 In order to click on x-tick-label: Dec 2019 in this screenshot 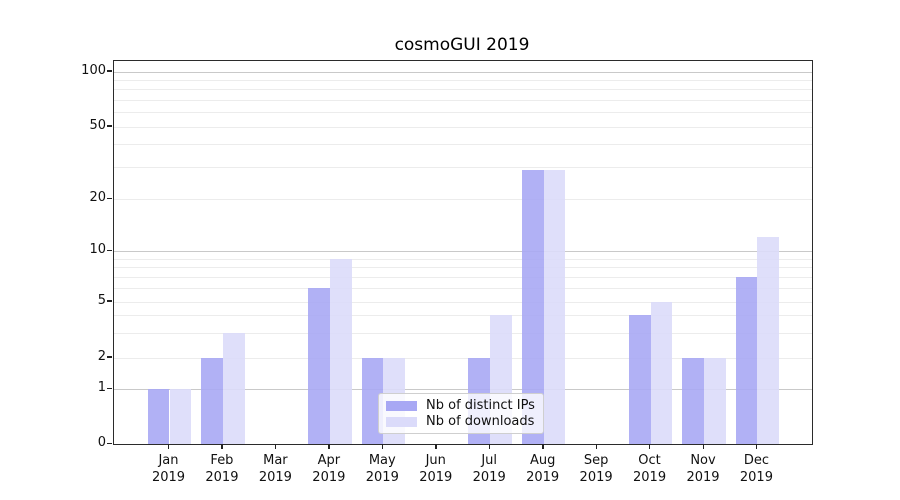, I will do `click(756, 469)`.